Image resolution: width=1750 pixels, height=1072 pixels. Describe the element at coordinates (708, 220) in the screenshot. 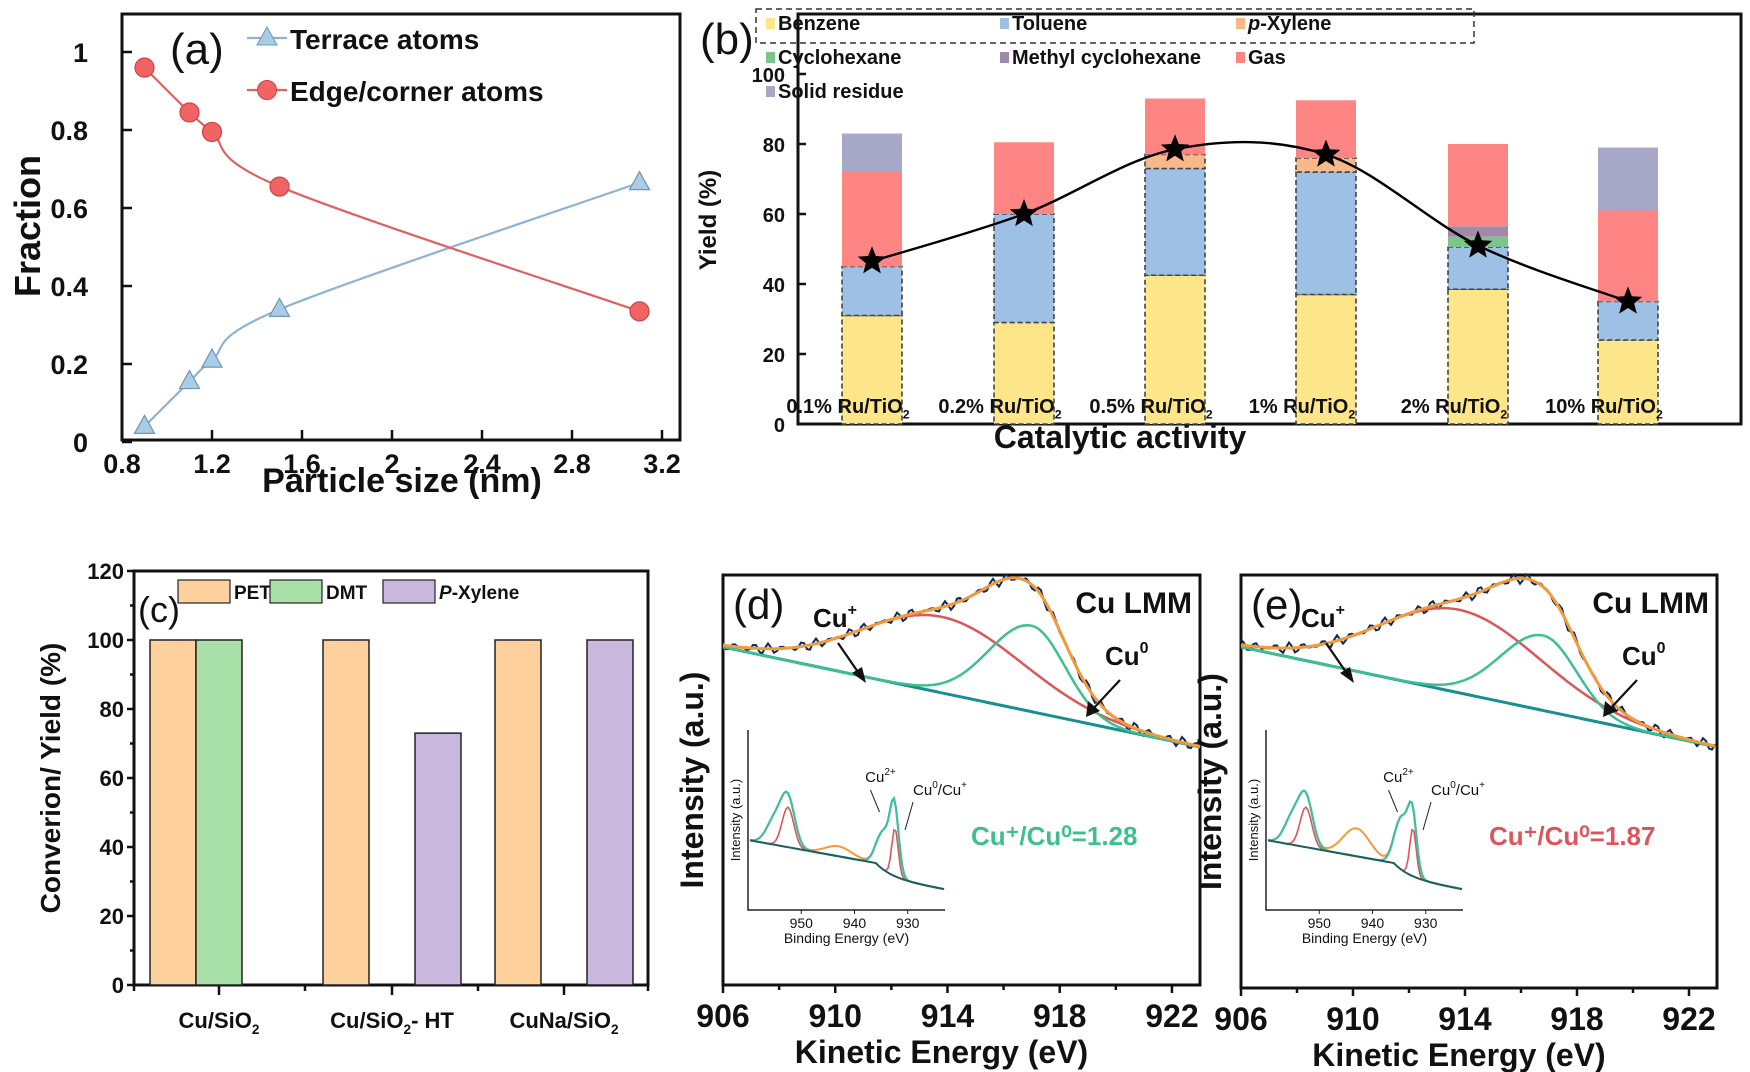

I see `panel-b-y-axis-label: Yield (%)` at that location.